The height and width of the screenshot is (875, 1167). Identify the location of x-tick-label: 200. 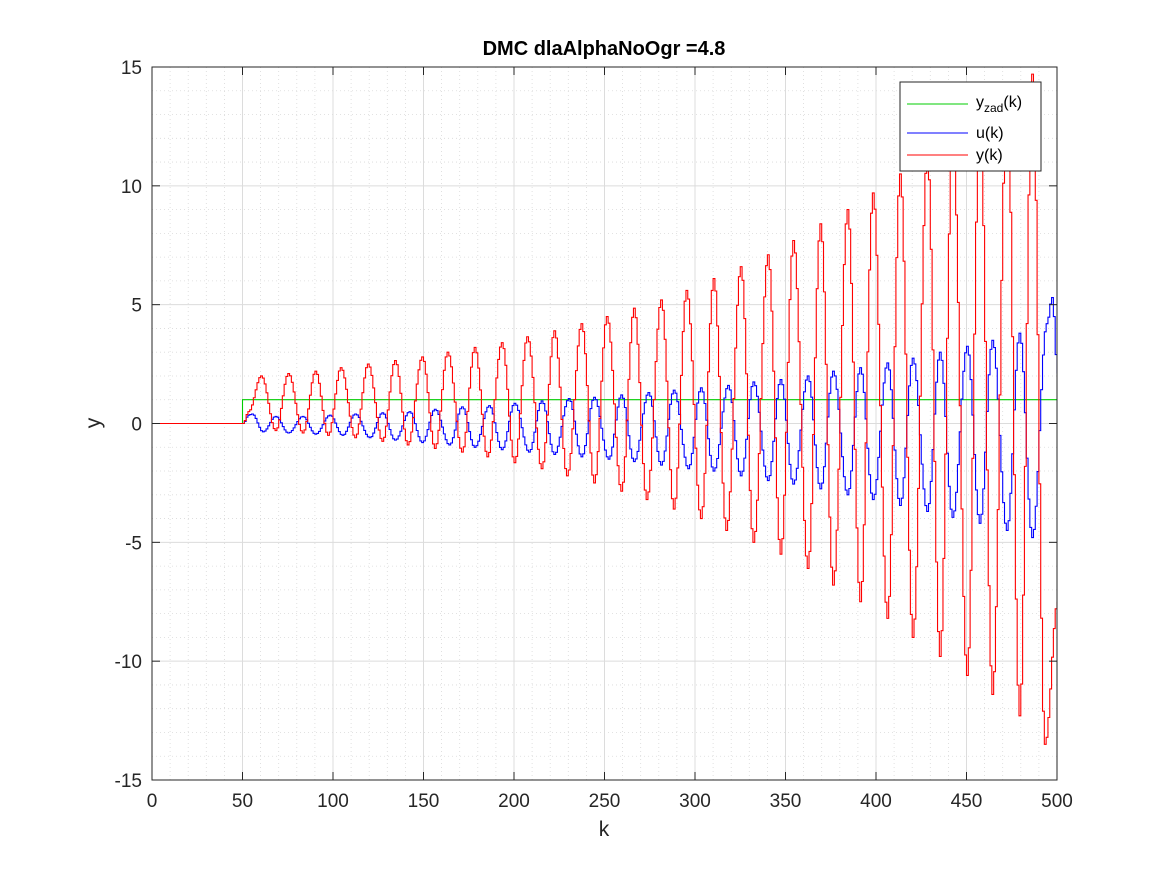
(514, 801).